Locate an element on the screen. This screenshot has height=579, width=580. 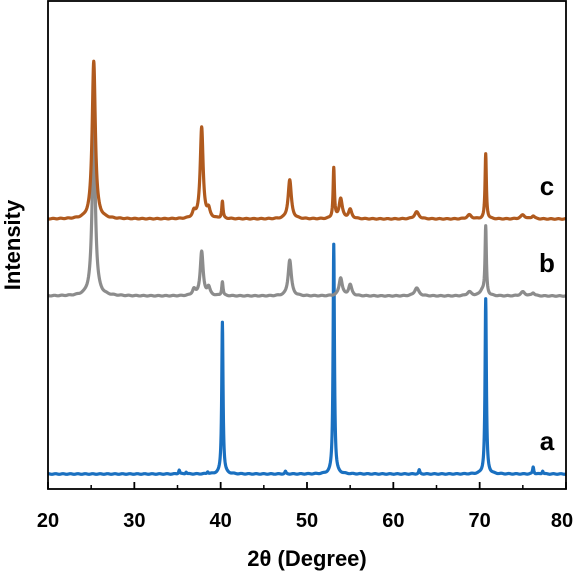
x-tick-label: 30 is located at coordinates (134, 521).